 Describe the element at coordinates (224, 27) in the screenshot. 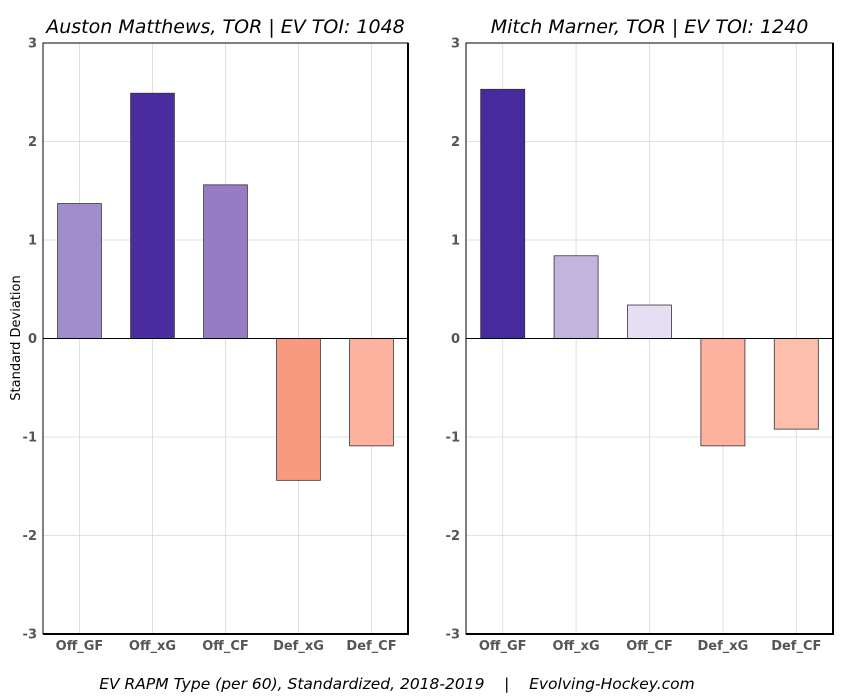

I see `panel-title: Auston Matthews, TOR | EV TOI: 1048` at that location.